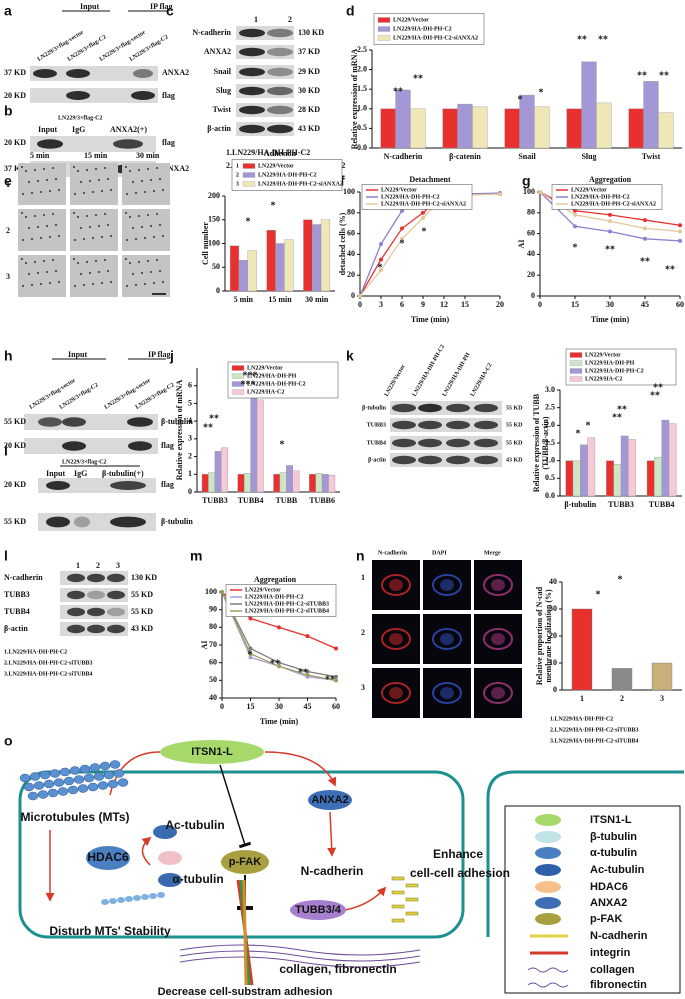  I want to click on column-label: 15 min, so click(96, 155).